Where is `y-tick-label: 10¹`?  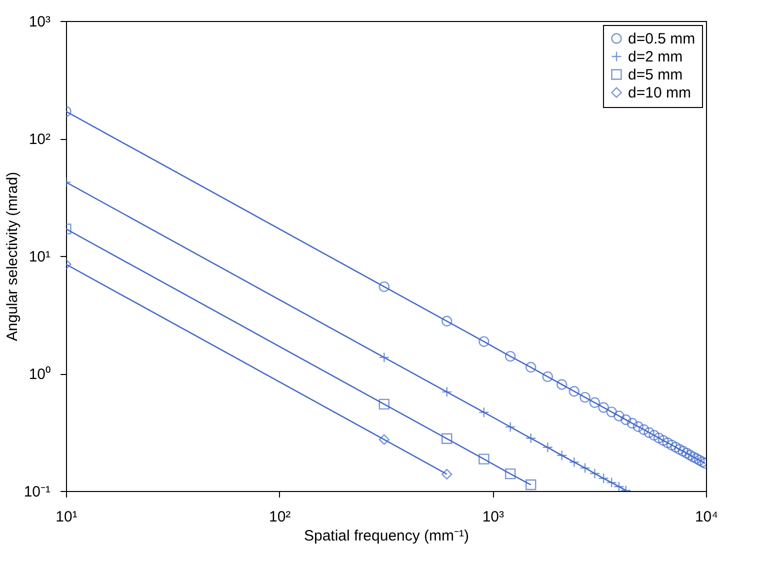 y-tick-label: 10¹ is located at coordinates (39, 257).